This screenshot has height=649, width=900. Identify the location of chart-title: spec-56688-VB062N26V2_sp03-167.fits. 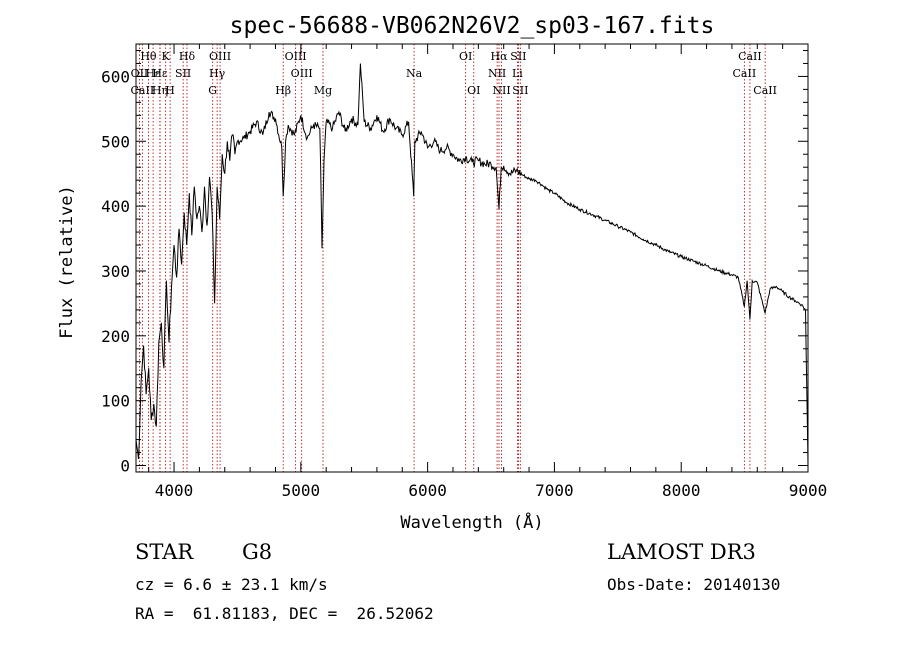
(472, 26).